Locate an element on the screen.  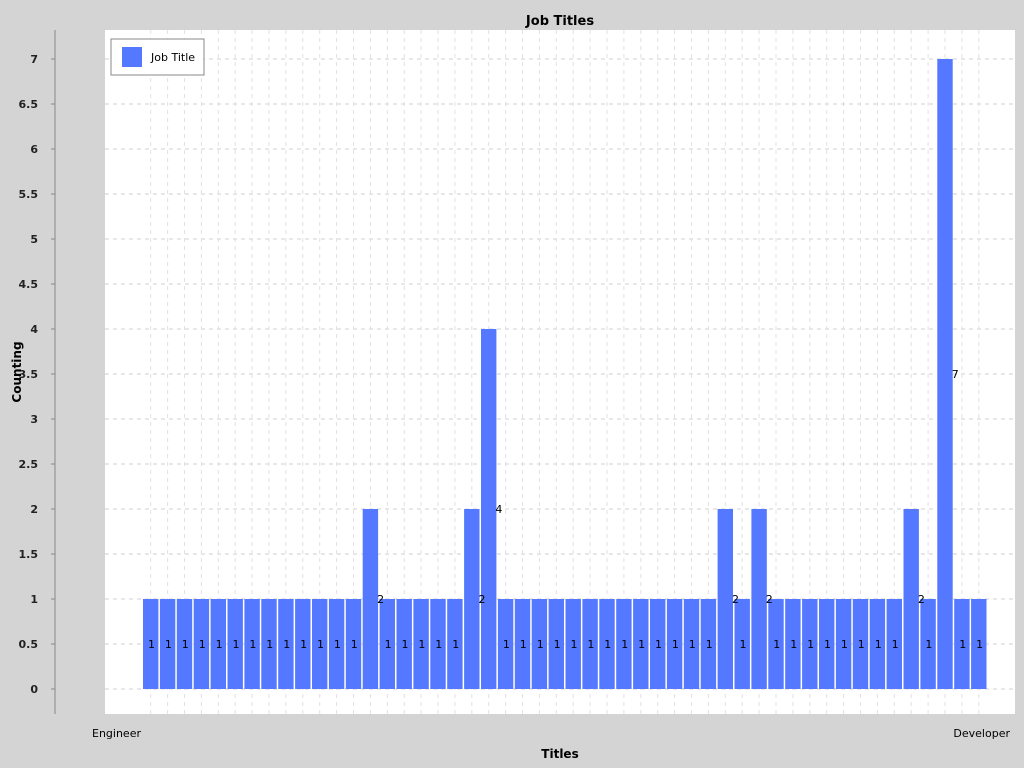
y-tick-label: 3 is located at coordinates (34, 419).